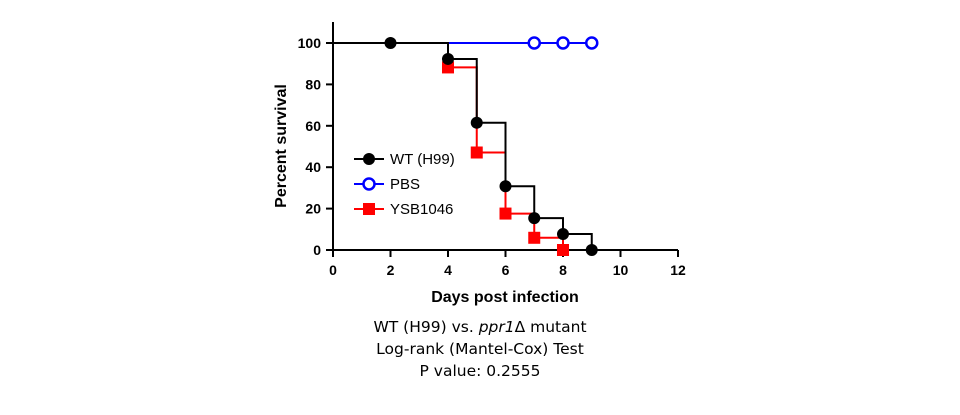 This screenshot has height=415, width=960. What do you see at coordinates (421, 209) in the screenshot?
I see `legend-label: YSB1046` at bounding box center [421, 209].